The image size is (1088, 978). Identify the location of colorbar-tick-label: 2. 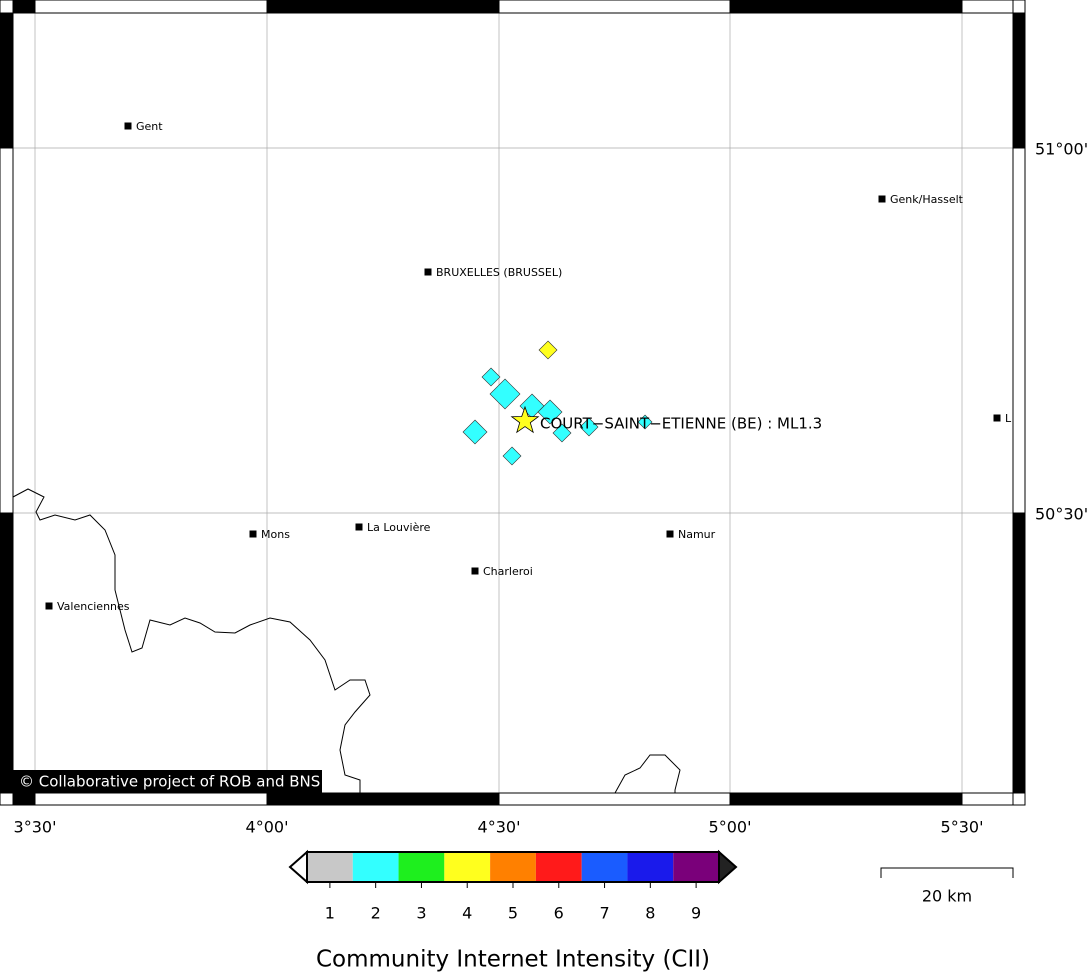
(376, 913).